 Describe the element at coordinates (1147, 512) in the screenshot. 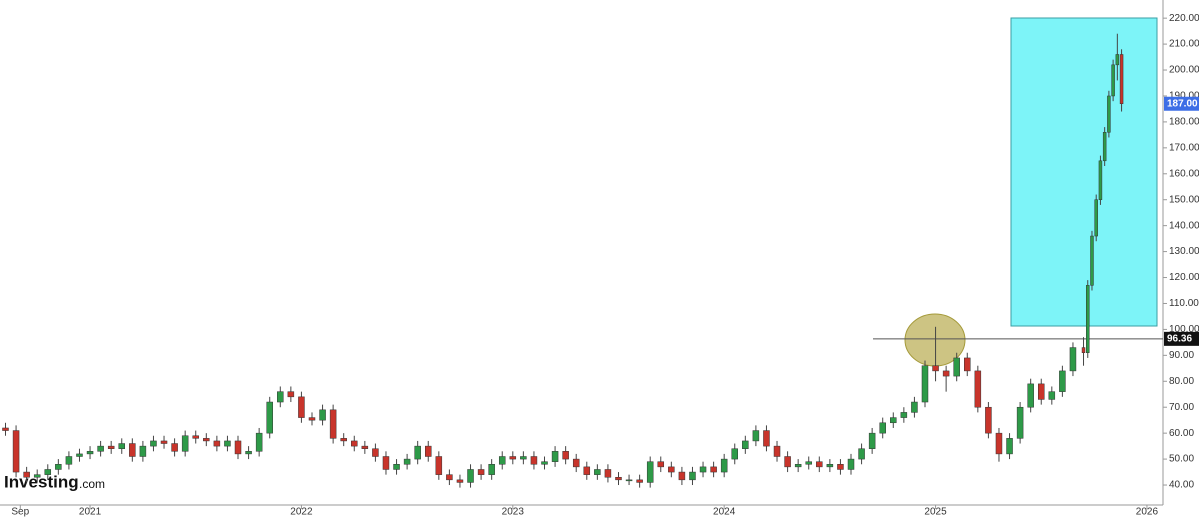

I see `x-tick-label: 2026` at that location.